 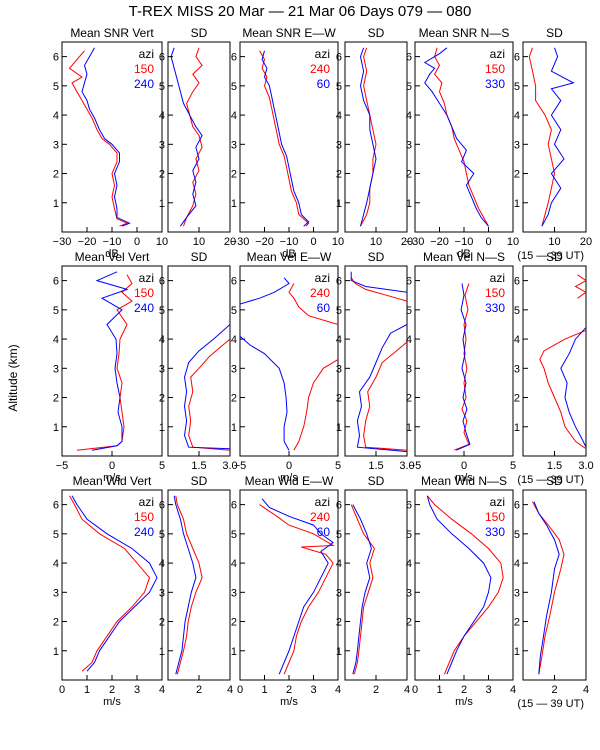 What do you see at coordinates (144, 293) in the screenshot?
I see `azi-value-red: 150` at bounding box center [144, 293].